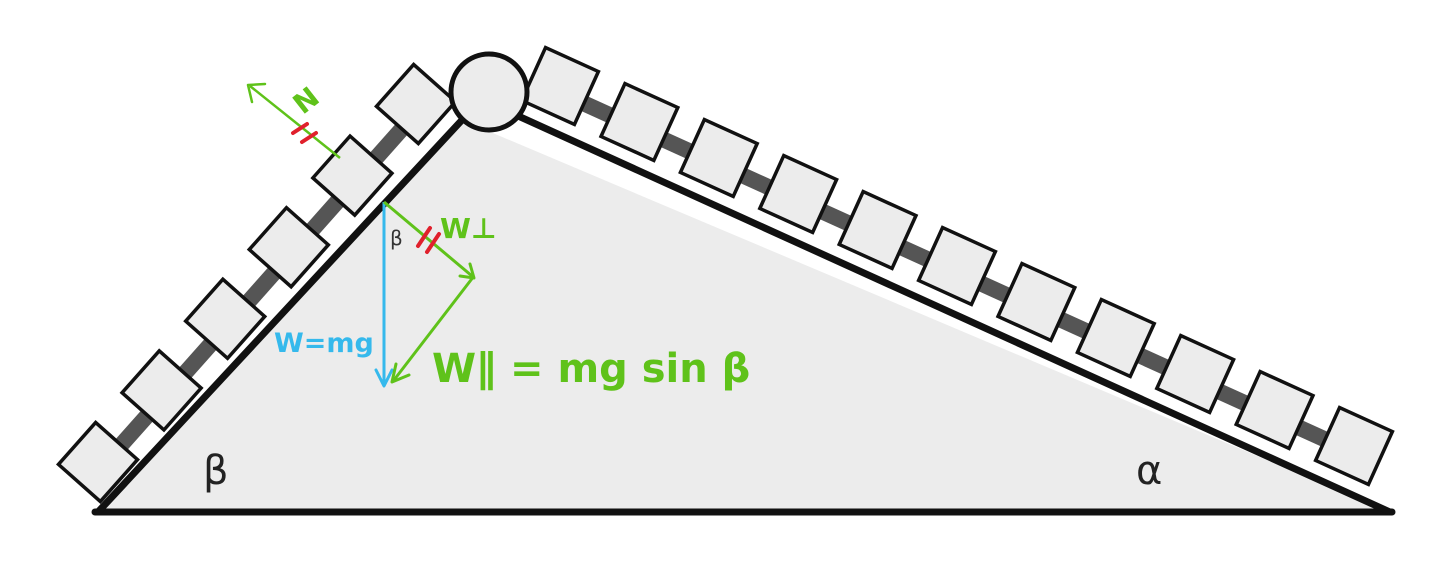  I want to click on angle-alpha-label: α, so click(1149, 471).